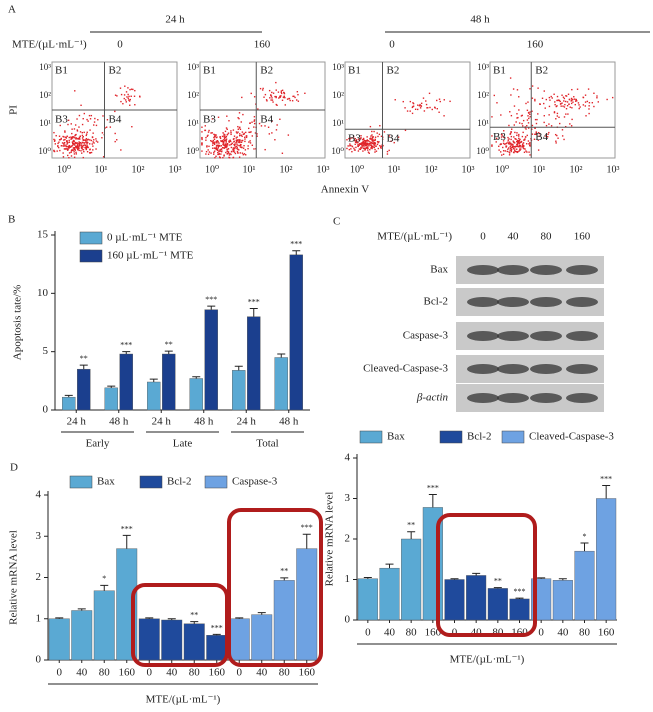 The height and width of the screenshot is (712, 653). What do you see at coordinates (101, 169) in the screenshot?
I see `x-tick-label: 10¹` at bounding box center [101, 169].